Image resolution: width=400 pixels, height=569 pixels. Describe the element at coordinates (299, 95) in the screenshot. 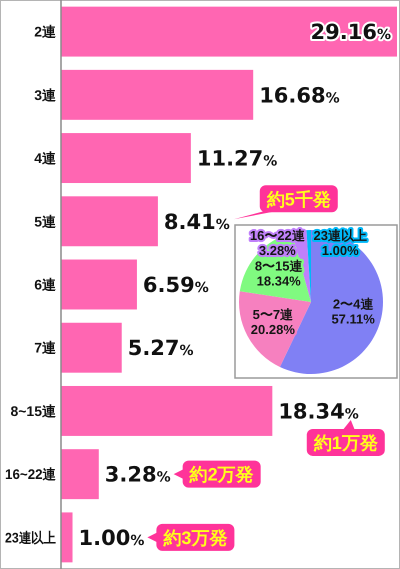

I see `data-label: 16.68%` at that location.